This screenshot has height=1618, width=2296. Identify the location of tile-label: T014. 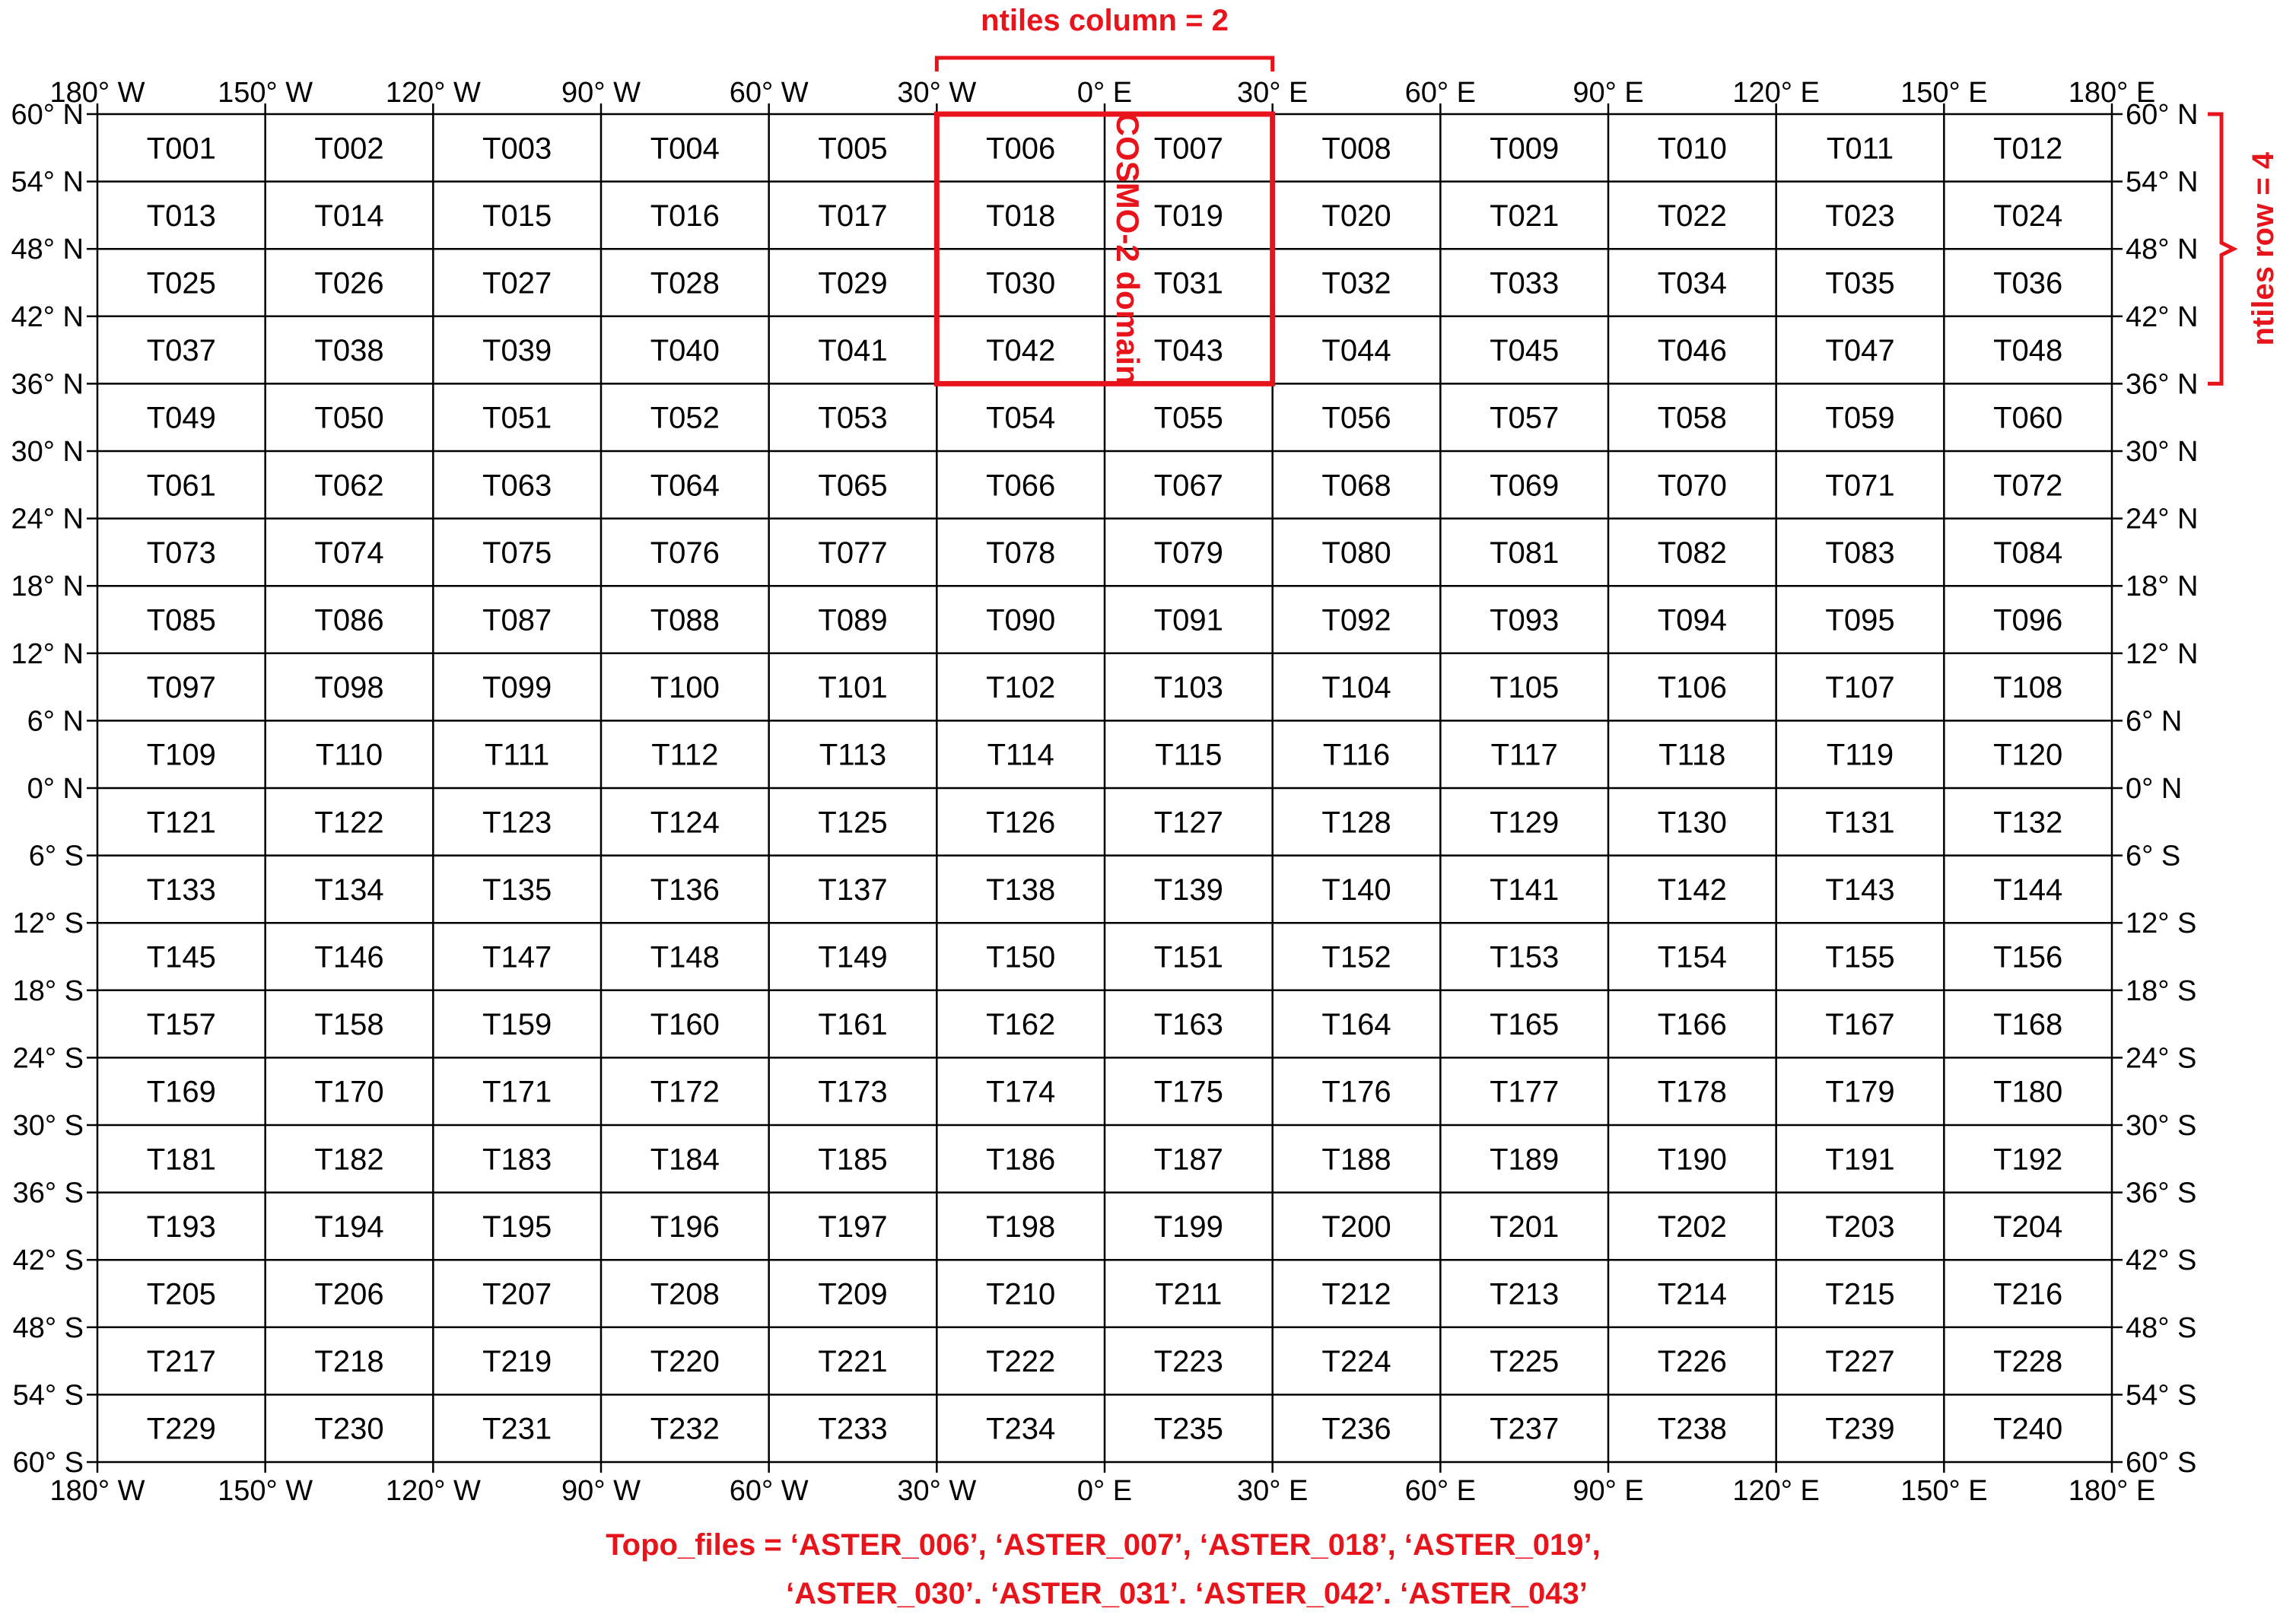
(349, 216).